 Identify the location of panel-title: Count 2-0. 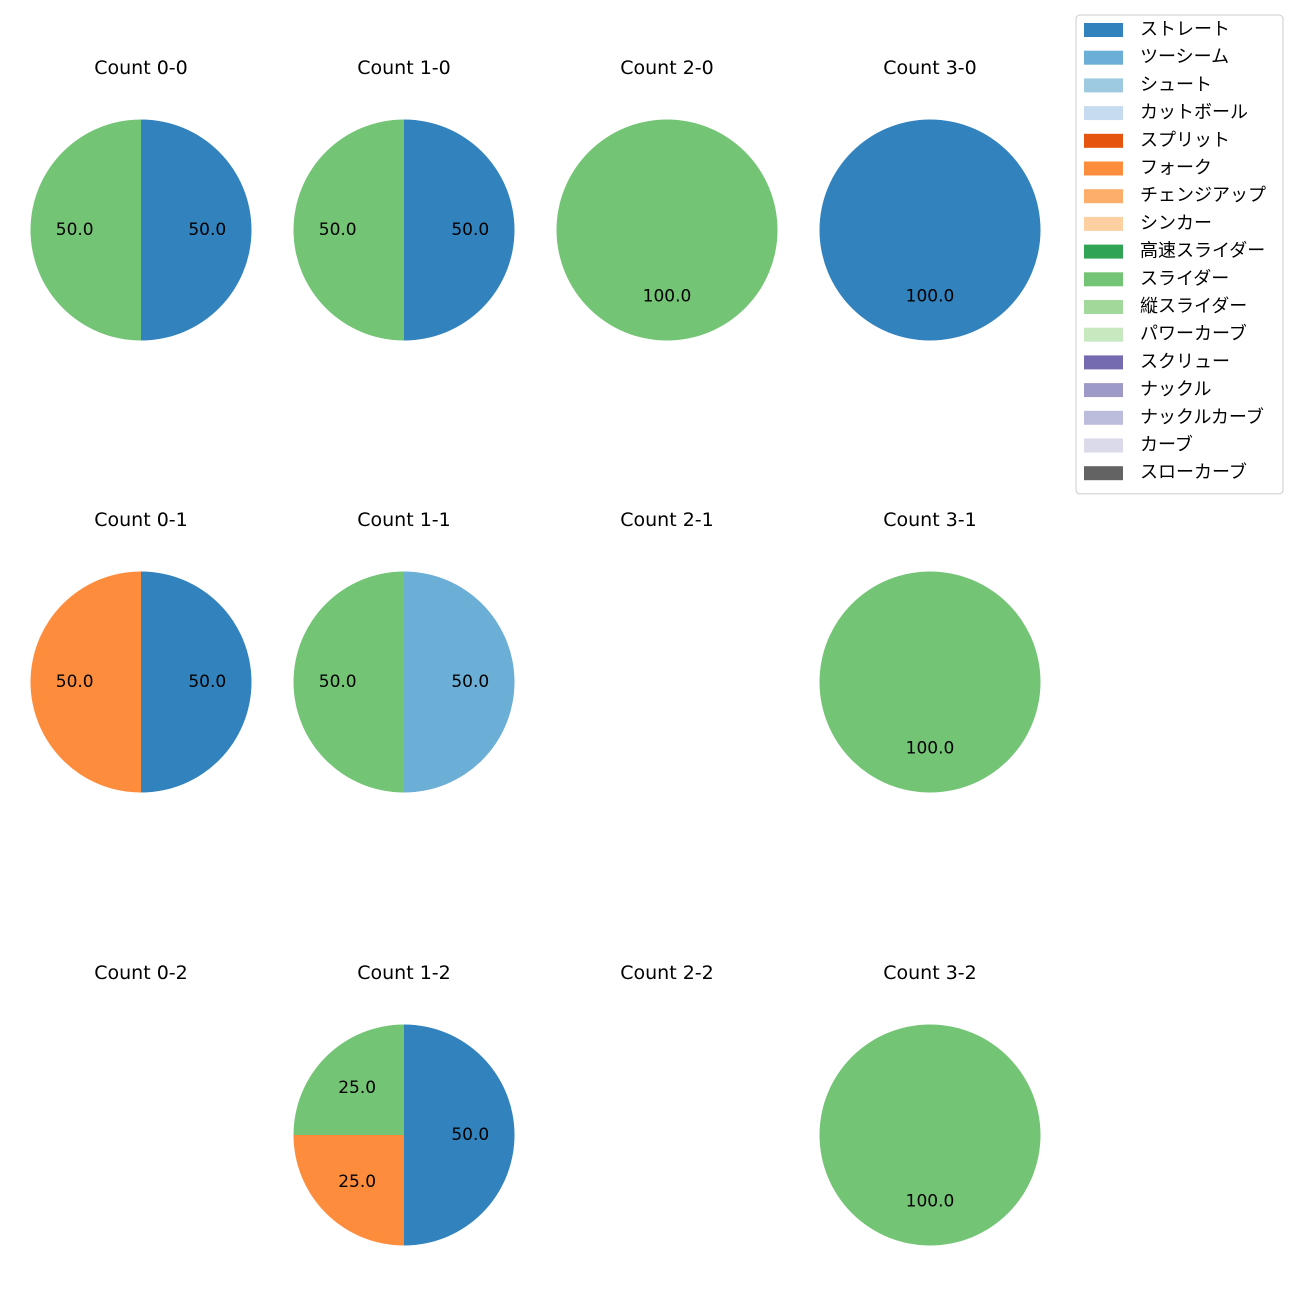
(667, 68).